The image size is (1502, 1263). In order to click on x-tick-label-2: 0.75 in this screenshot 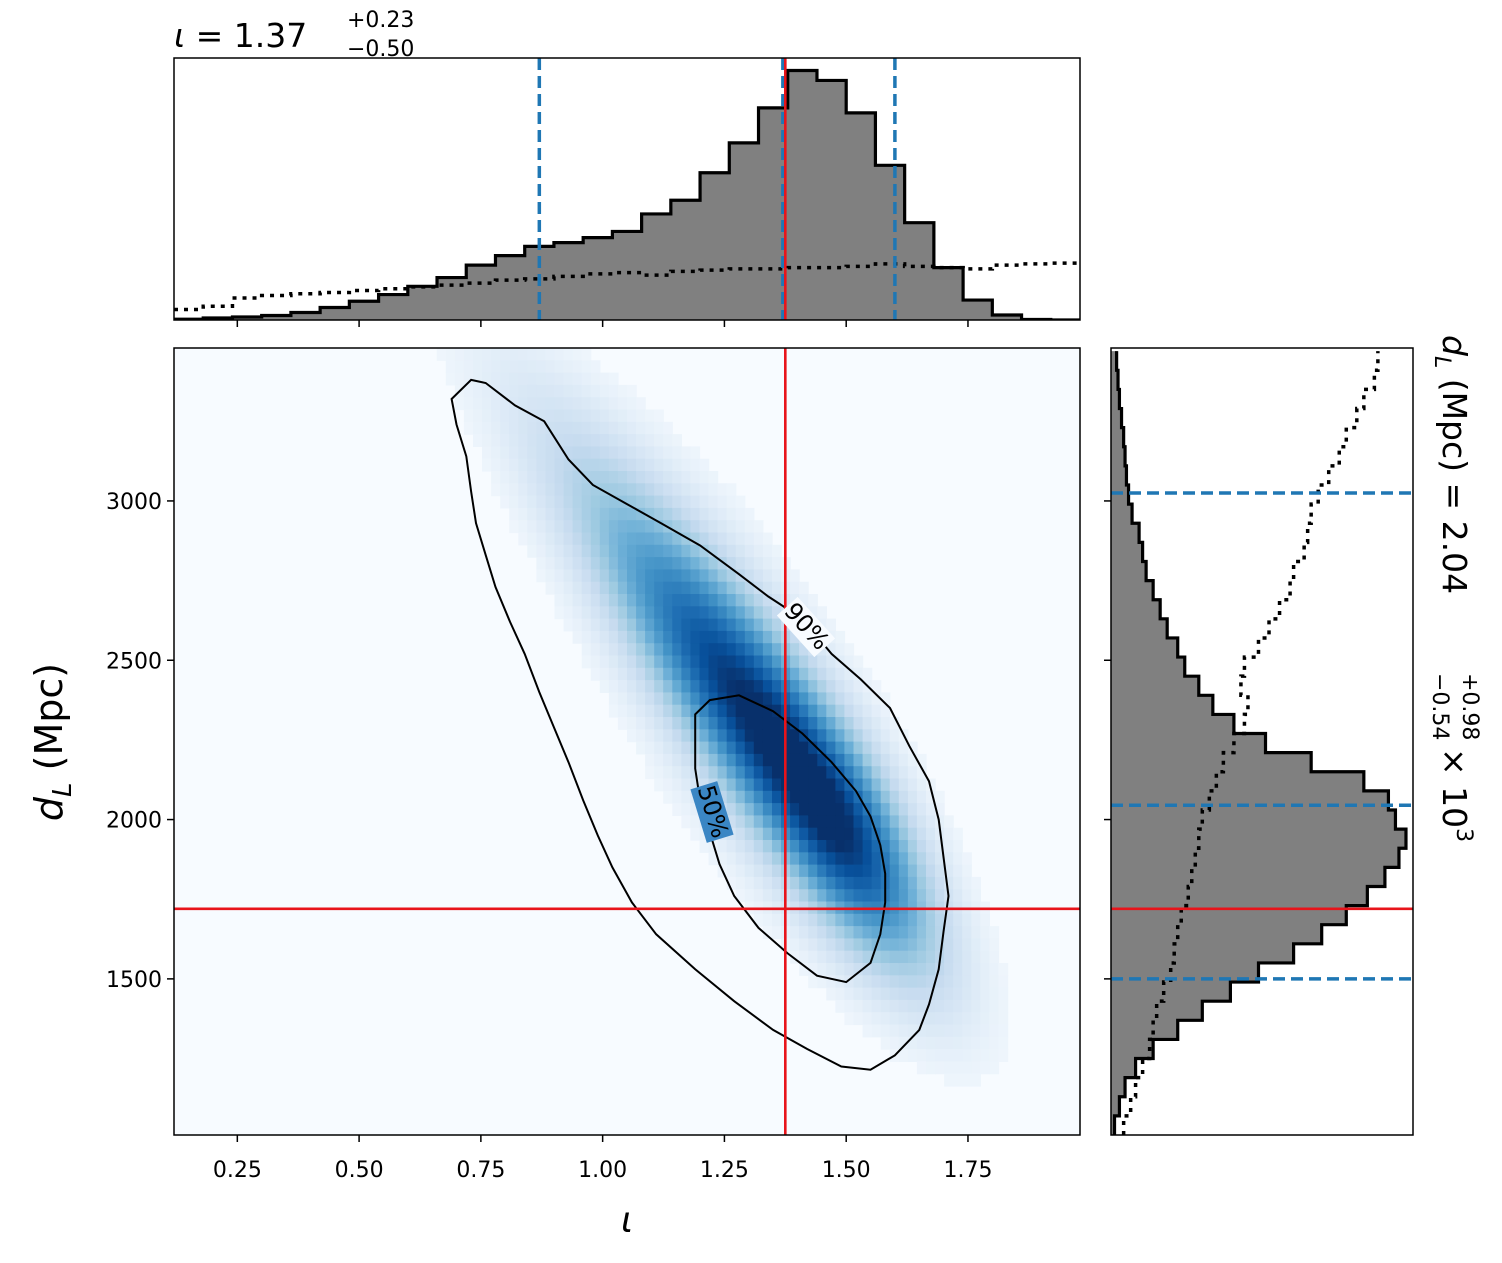, I will do `click(480, 1170)`.